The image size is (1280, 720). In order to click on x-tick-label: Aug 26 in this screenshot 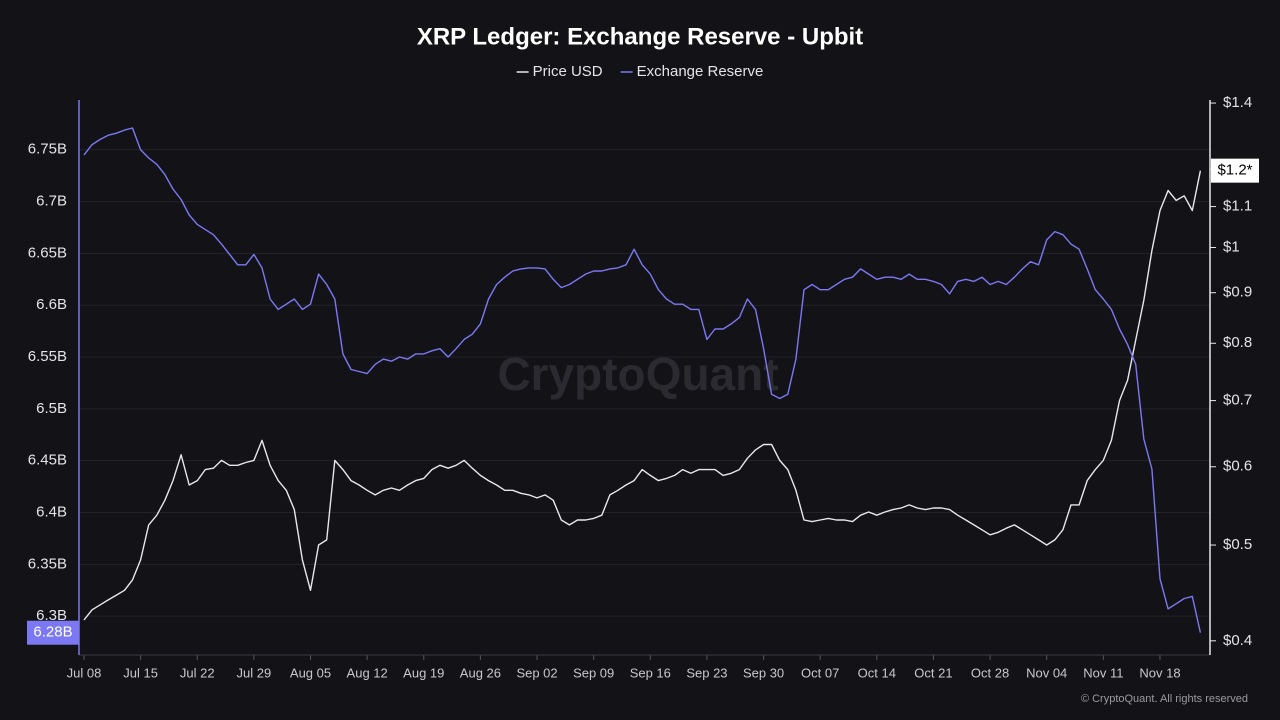, I will do `click(480, 672)`.